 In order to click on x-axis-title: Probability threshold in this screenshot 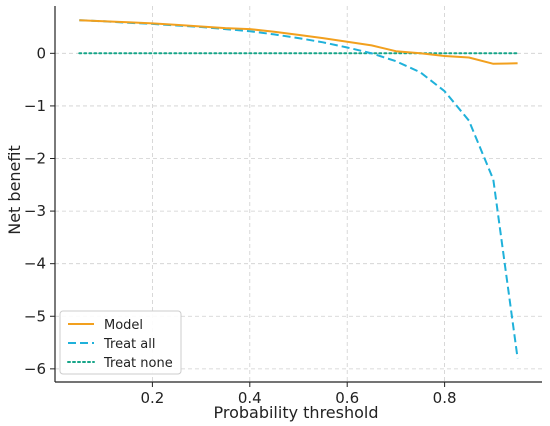, I will do `click(295, 412)`.